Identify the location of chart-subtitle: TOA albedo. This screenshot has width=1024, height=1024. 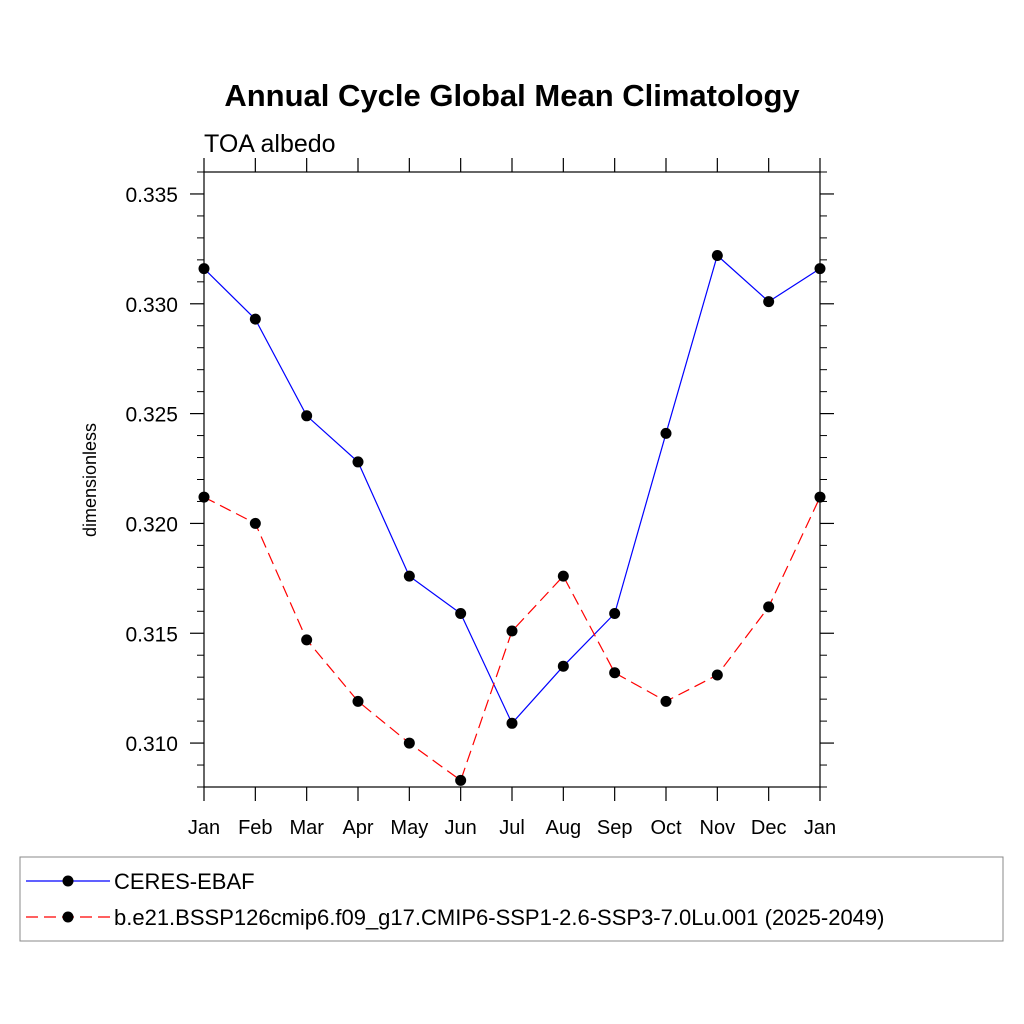
(270, 144).